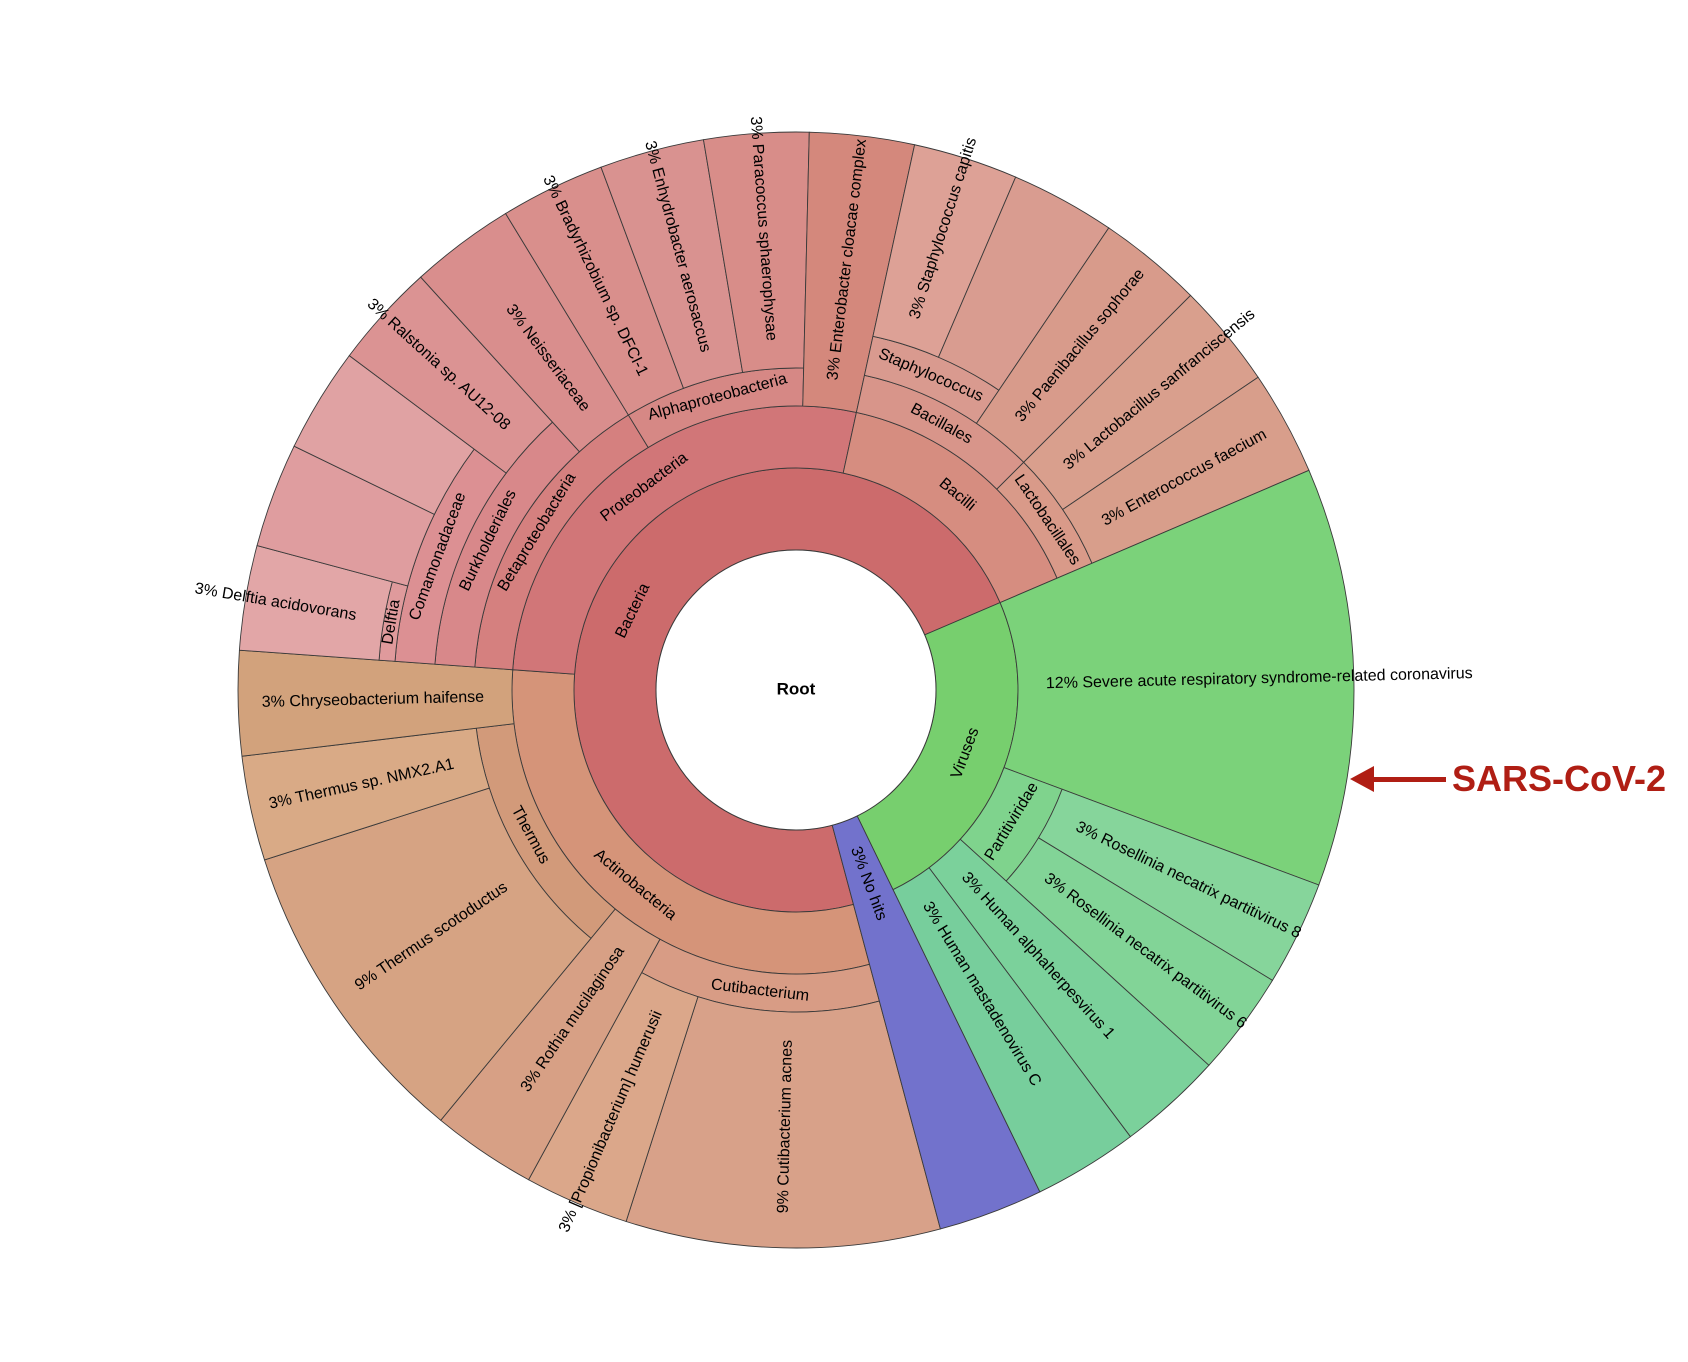  Describe the element at coordinates (1410, 779) in the screenshot. I see `arrow-shaft` at that location.